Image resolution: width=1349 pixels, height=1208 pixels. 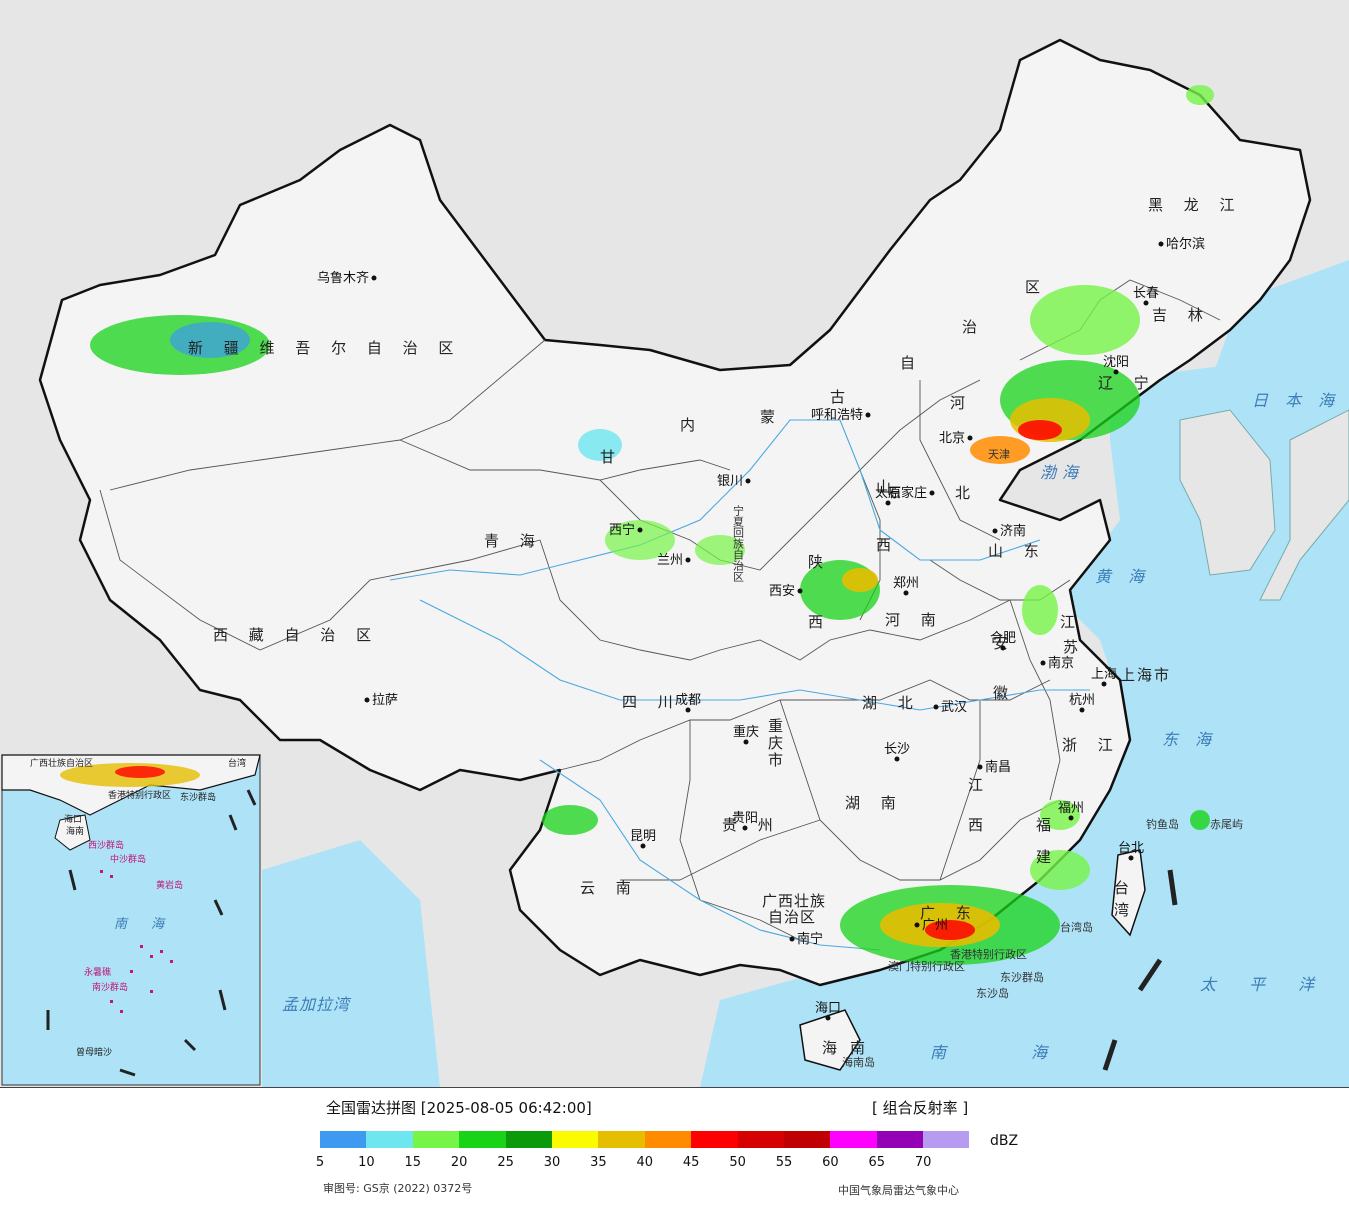 I want to click on sea-label-east: 东 海, so click(x=1189, y=739).